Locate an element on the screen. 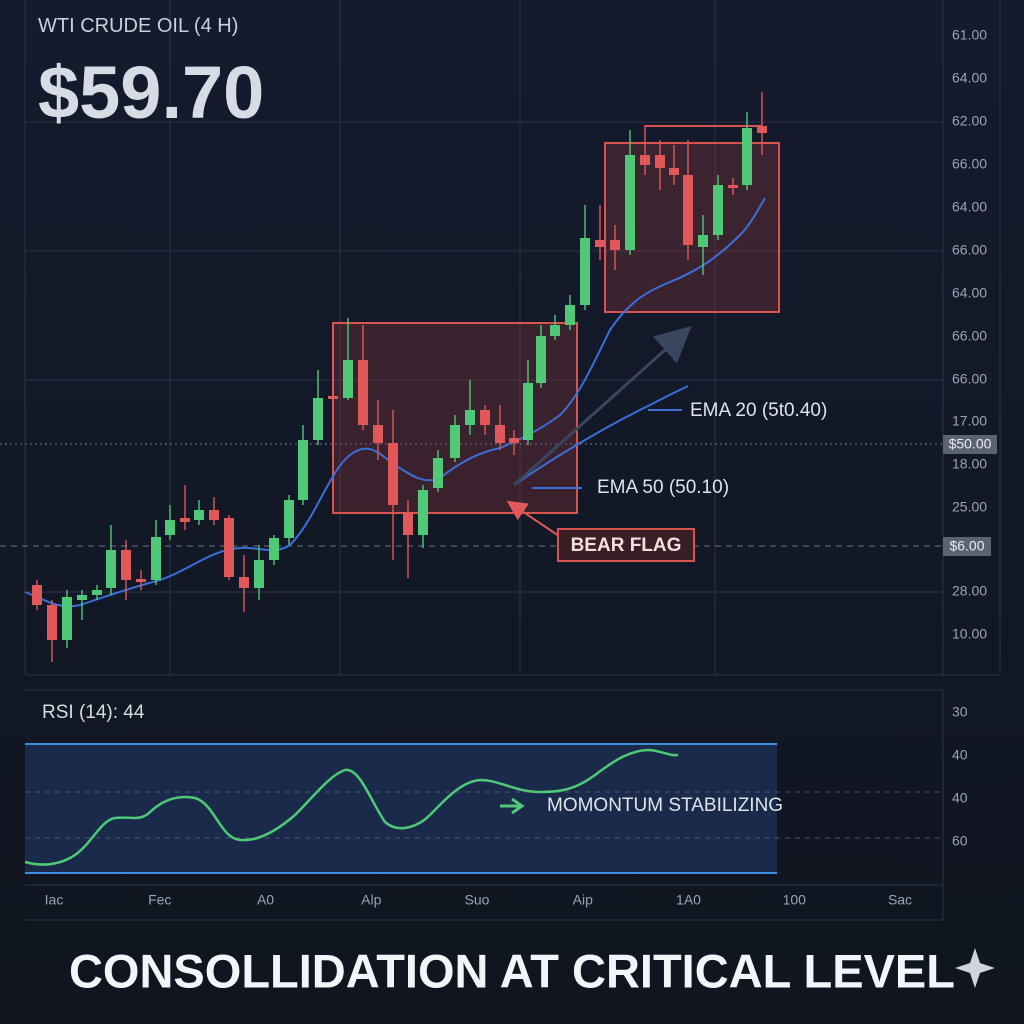 The height and width of the screenshot is (1024, 1024). rsi-axis-label: 30 is located at coordinates (960, 712).